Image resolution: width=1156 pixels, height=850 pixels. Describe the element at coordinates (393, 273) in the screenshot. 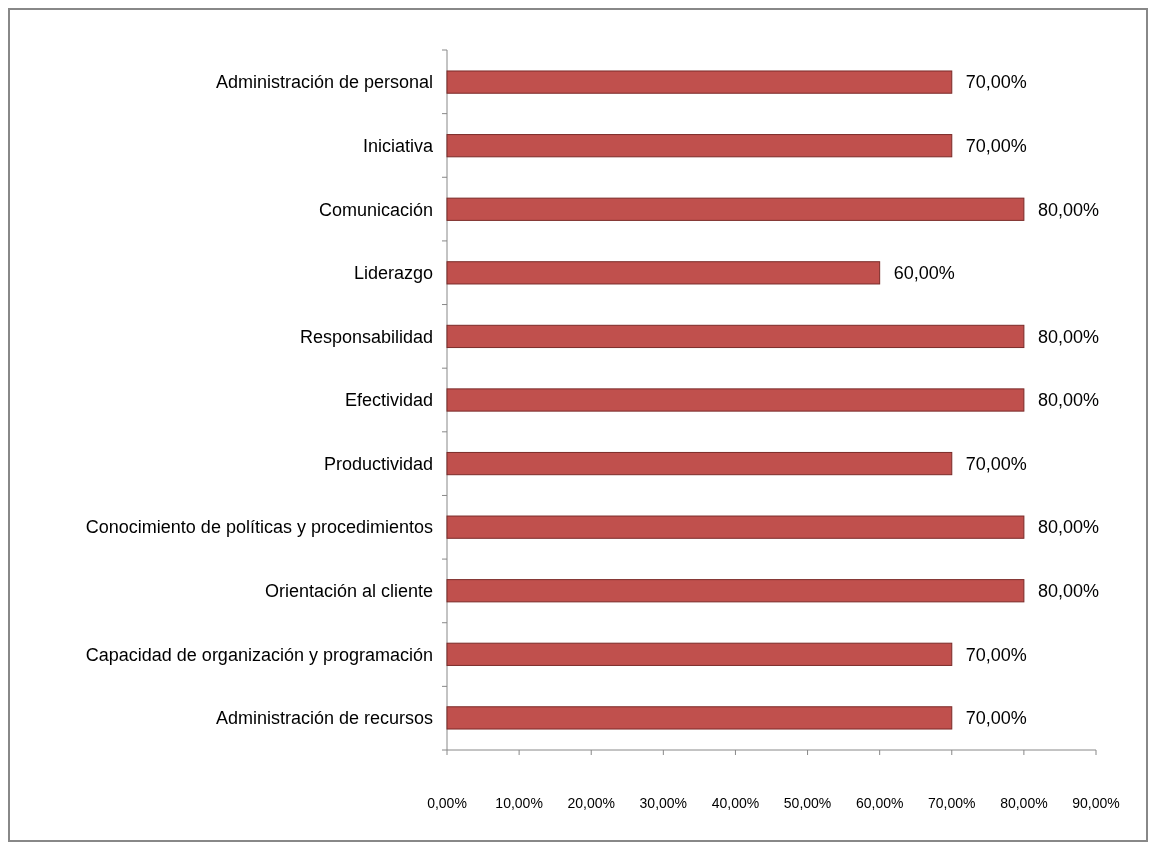

I see `y-tick-label: Liderazgo` at that location.